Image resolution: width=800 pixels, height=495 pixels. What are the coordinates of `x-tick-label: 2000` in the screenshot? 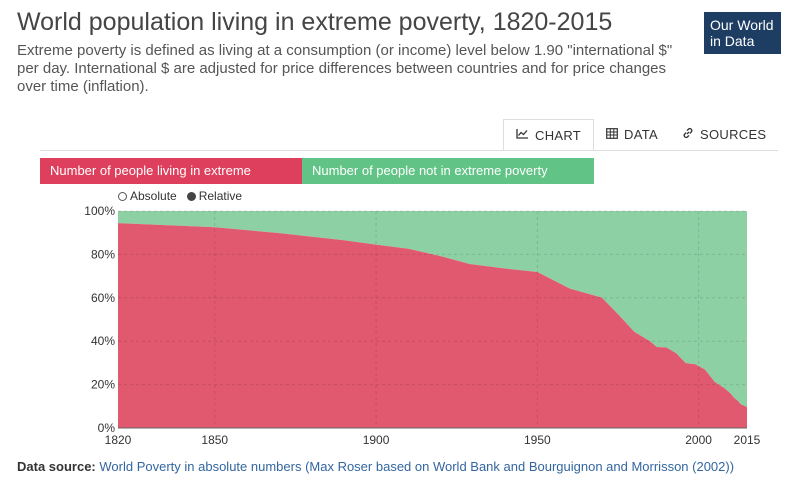 It's located at (698, 440).